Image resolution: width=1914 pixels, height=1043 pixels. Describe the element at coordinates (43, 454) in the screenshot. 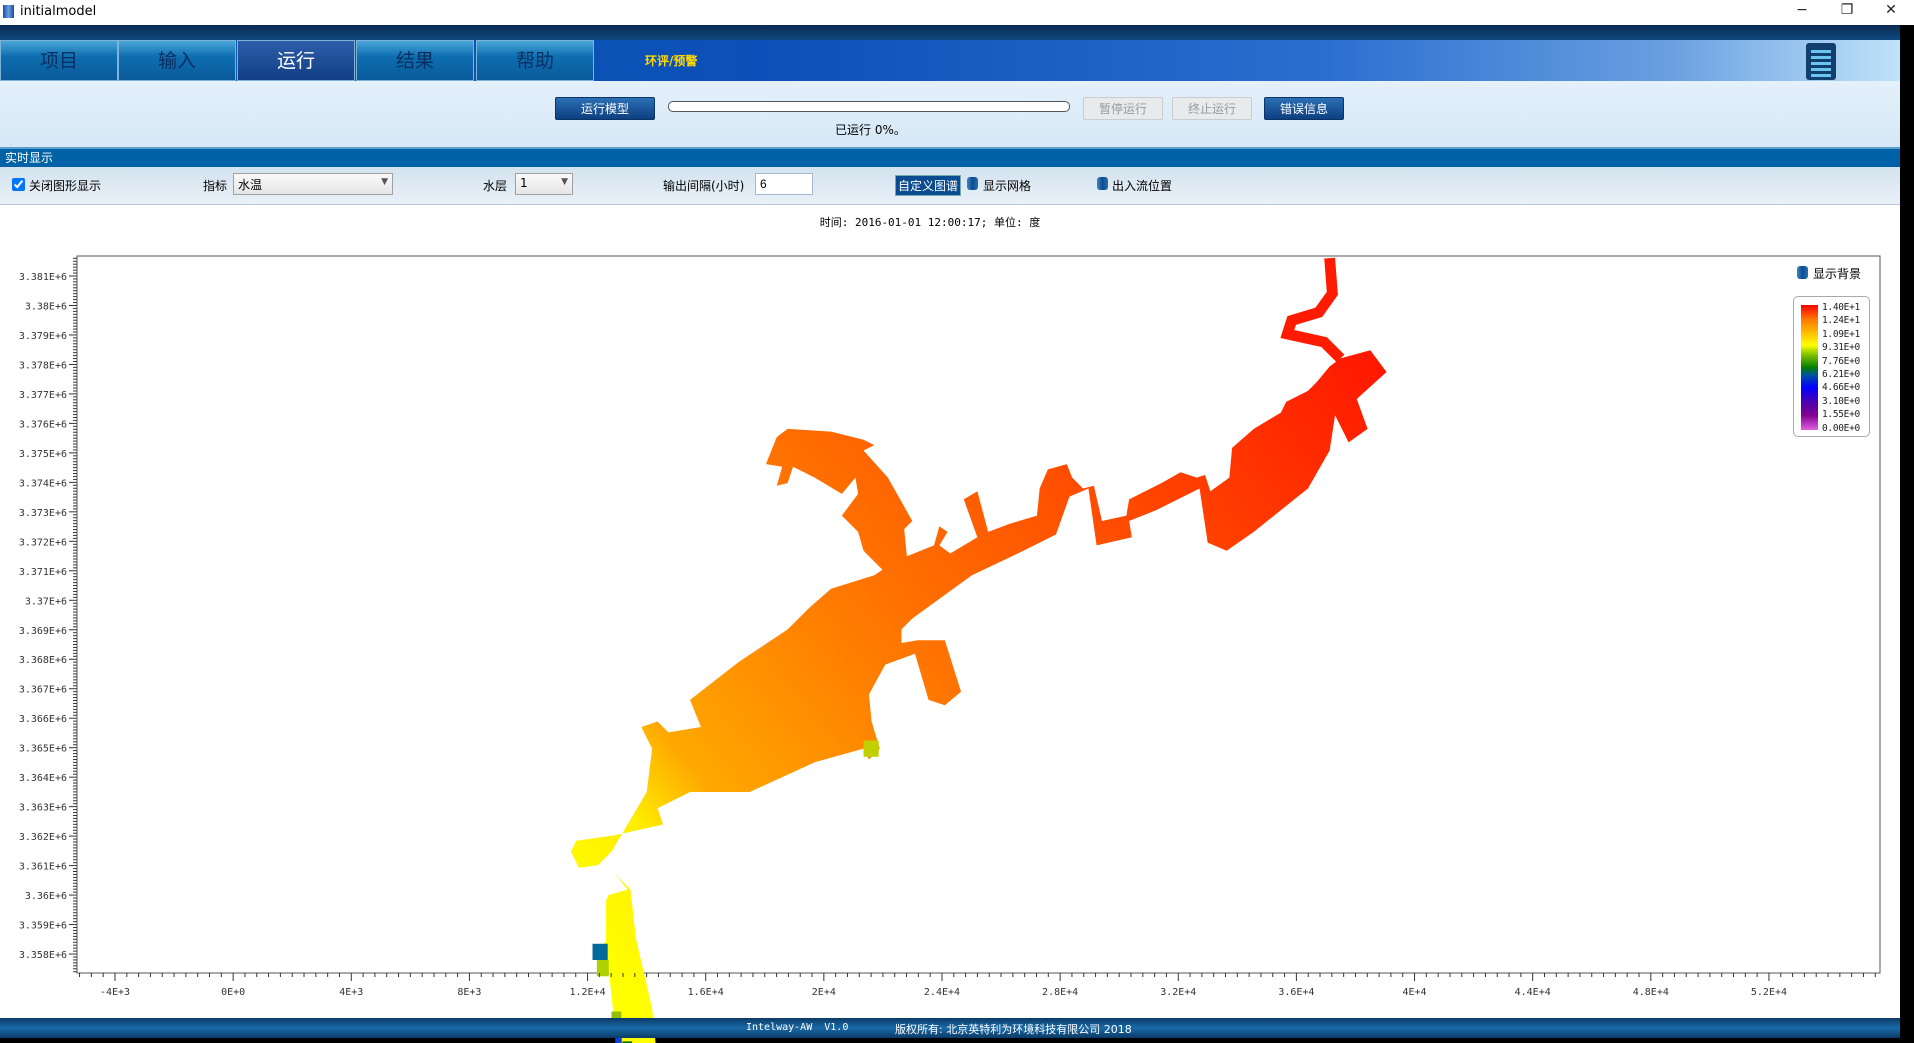

I see `y-tick-label: 3.375E+6` at that location.